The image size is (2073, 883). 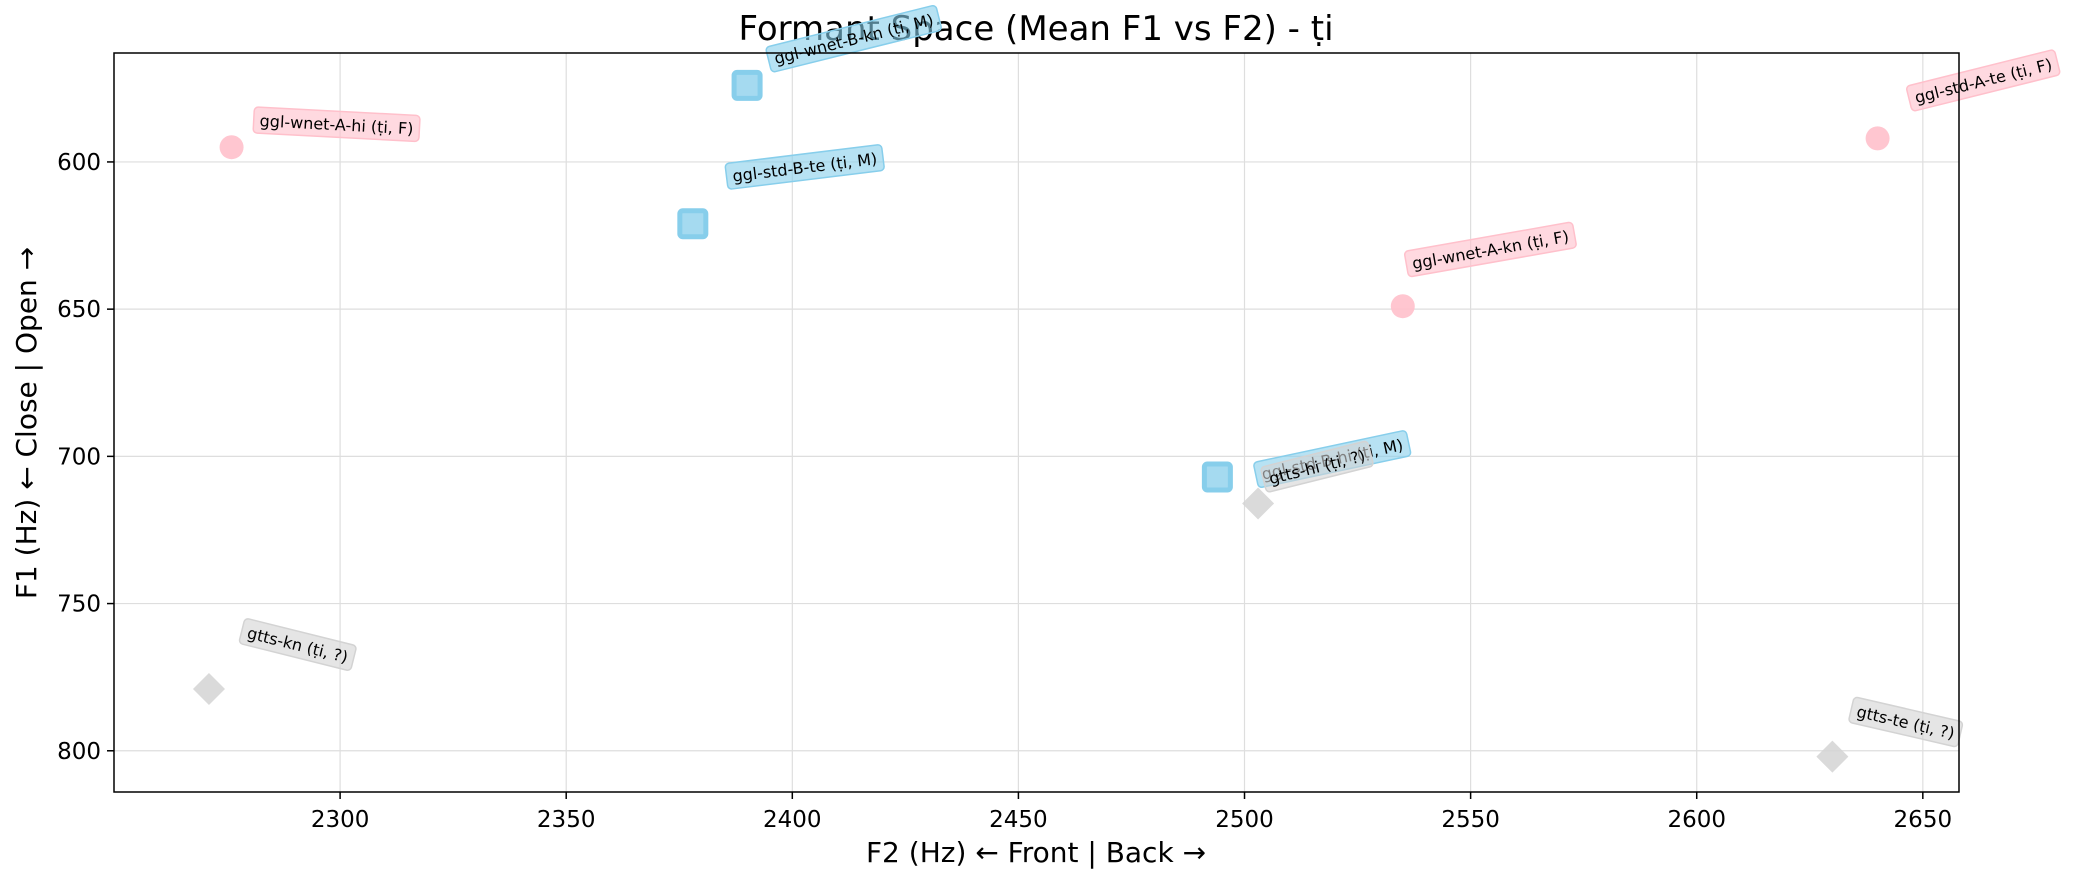 What do you see at coordinates (747, 85) in the screenshot?
I see `point-1-square-marker` at bounding box center [747, 85].